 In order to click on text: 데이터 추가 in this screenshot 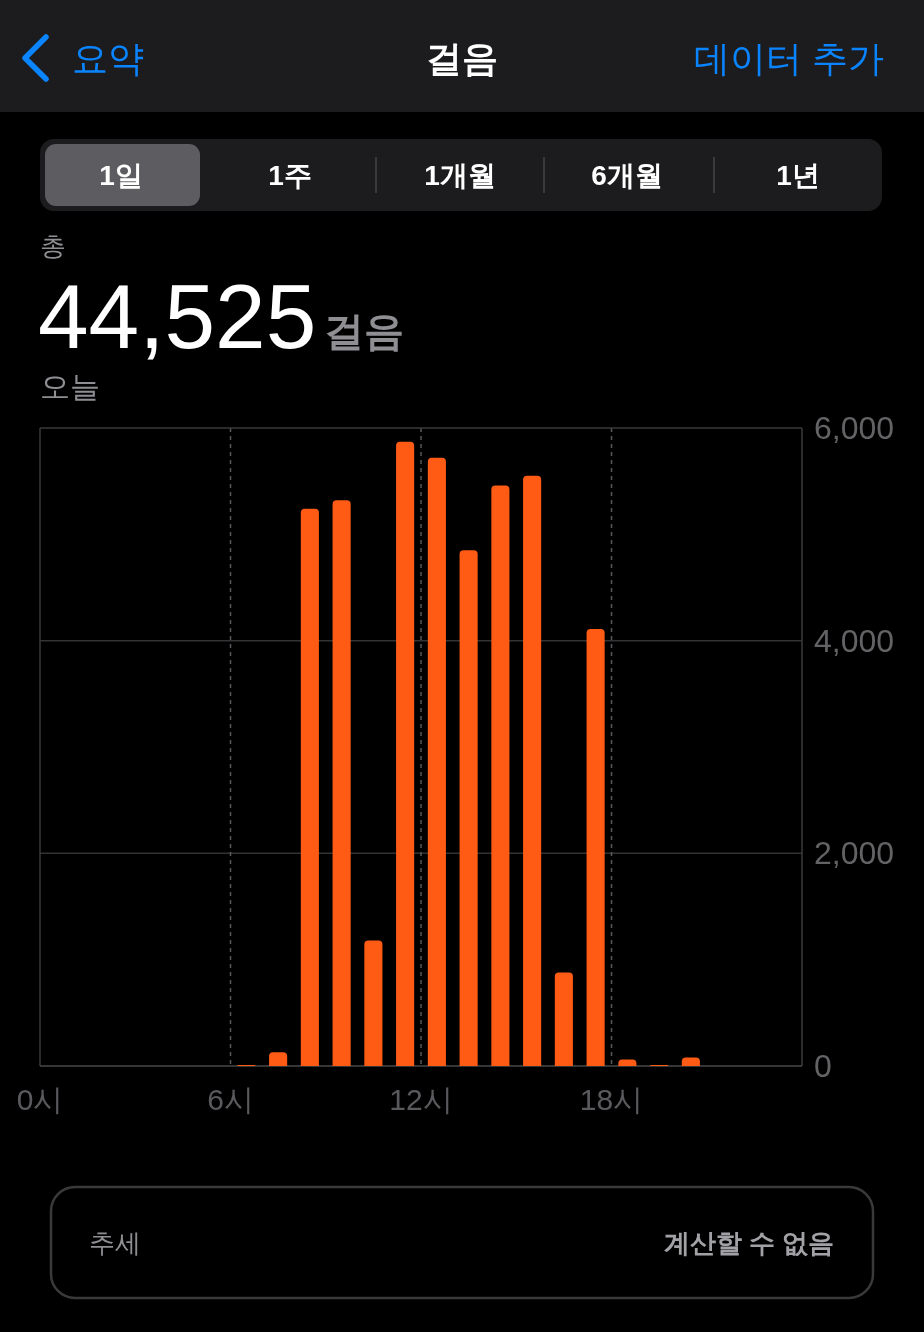, I will do `click(788, 58)`.